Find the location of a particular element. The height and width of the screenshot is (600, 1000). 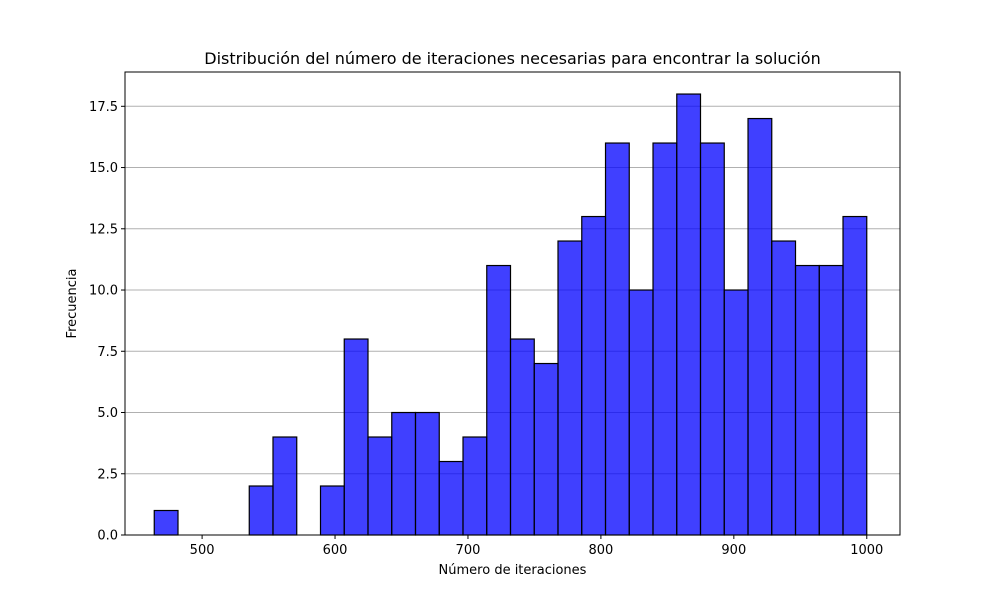

y-tick-label: 2.5 is located at coordinates (107, 474).